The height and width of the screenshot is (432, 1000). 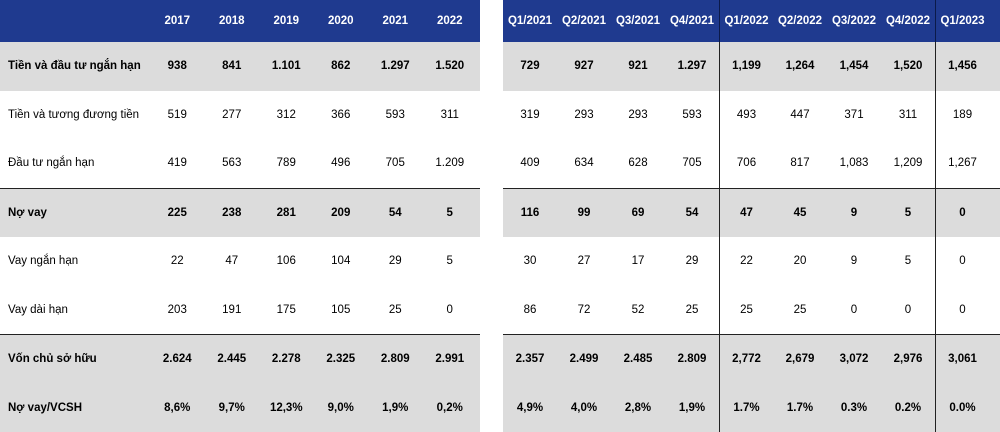 I want to click on table-cell: 30, so click(x=530, y=261).